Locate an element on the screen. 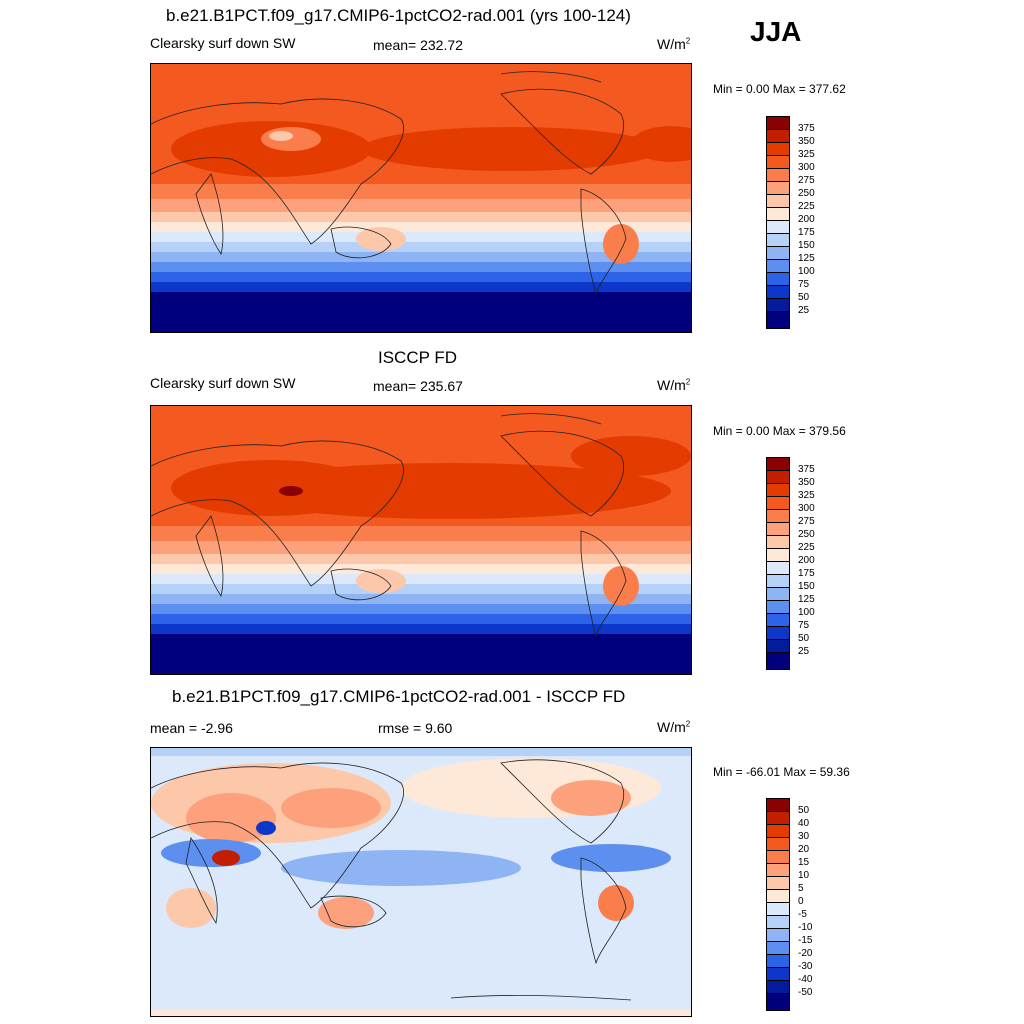 This screenshot has height=1024, width=1024. panel3-colorbar-label: -10 is located at coordinates (805, 927).